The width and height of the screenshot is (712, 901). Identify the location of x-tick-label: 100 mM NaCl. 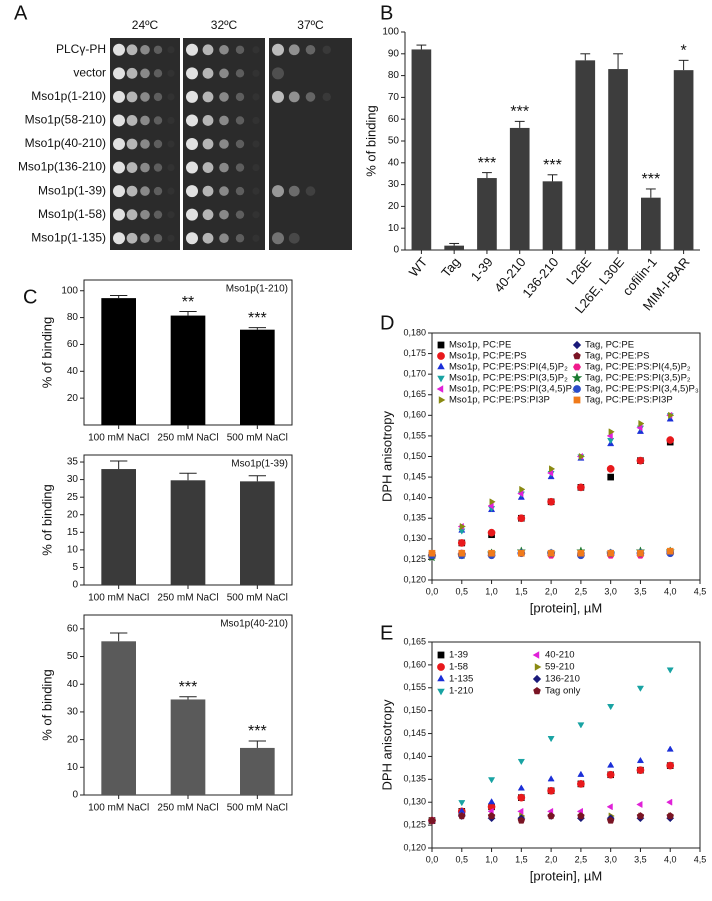
(118, 808).